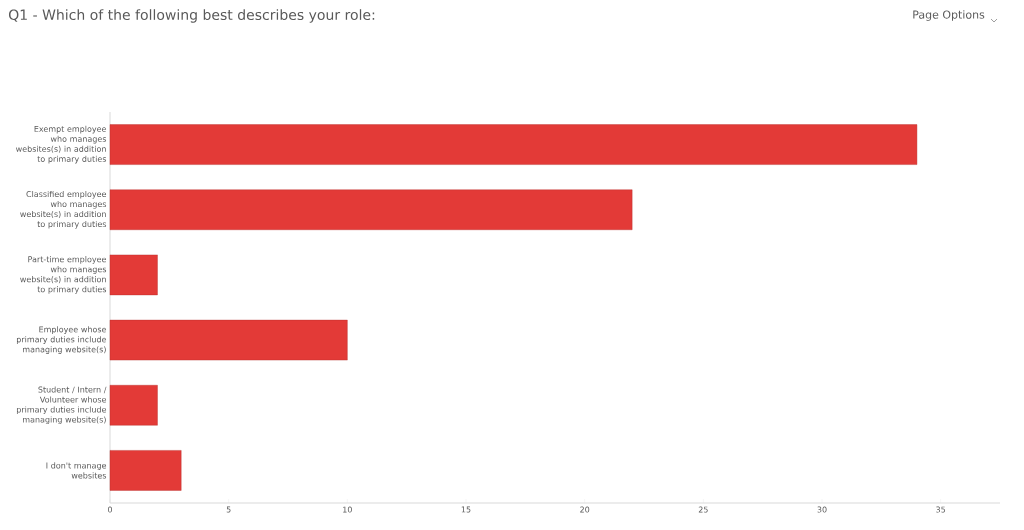 This screenshot has height=530, width=1024. What do you see at coordinates (61, 405) in the screenshot?
I see `y-tick-label: Student / Intern / Volunteer whose primary duties include managing website(s)` at bounding box center [61, 405].